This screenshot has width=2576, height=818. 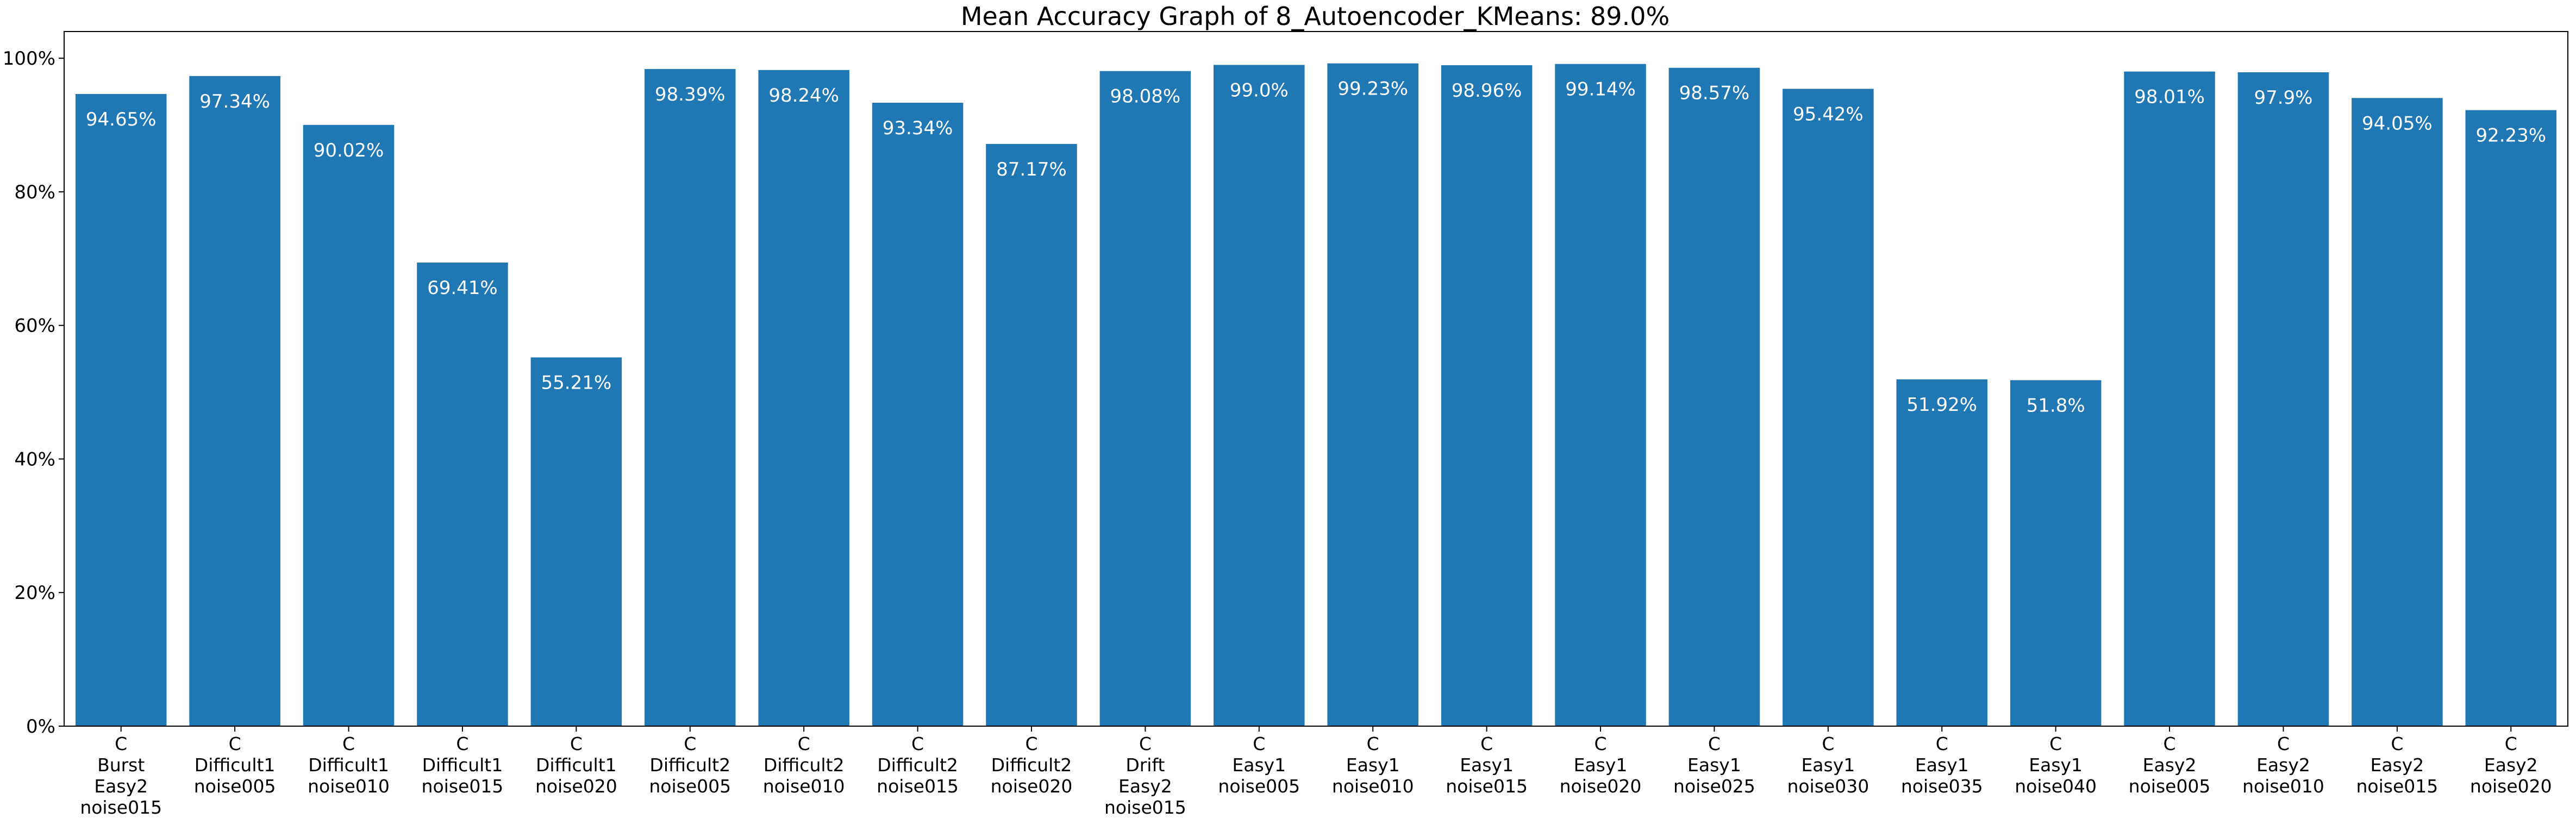 I want to click on y-tick-label: 60%, so click(x=34, y=326).